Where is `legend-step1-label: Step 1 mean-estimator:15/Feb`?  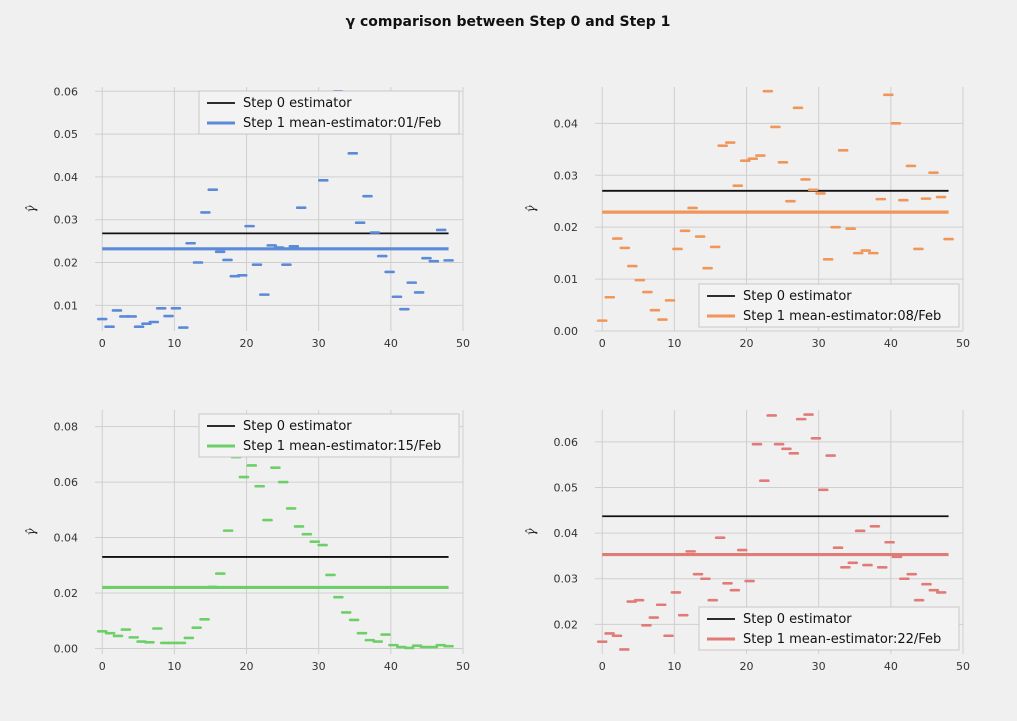 legend-step1-label: Step 1 mean-estimator:15/Feb is located at coordinates (342, 446).